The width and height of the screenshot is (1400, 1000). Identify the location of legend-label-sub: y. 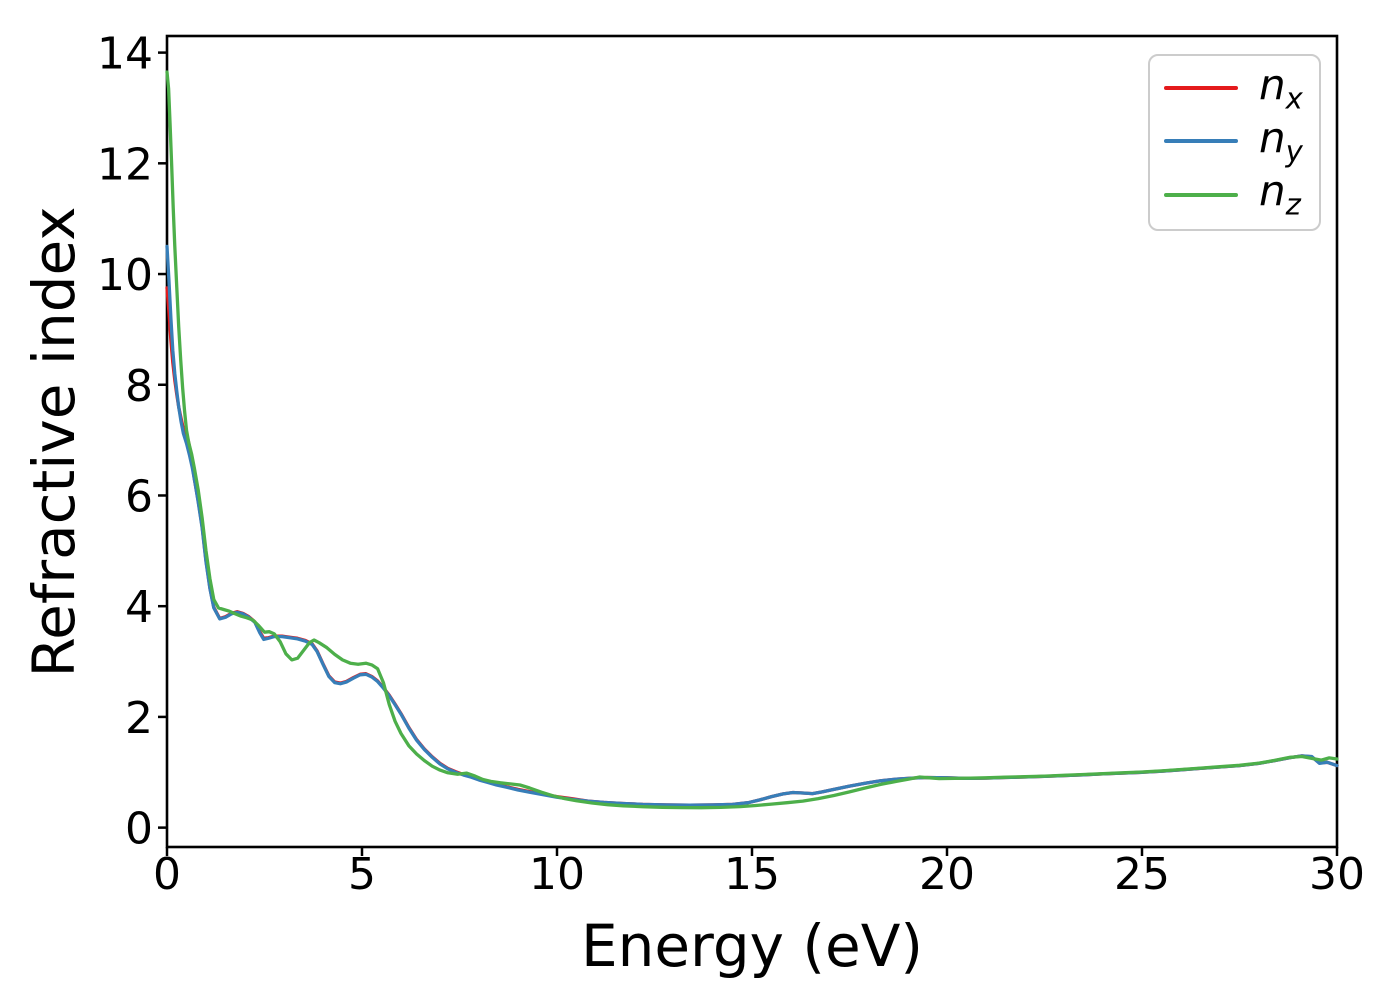
(1294, 151).